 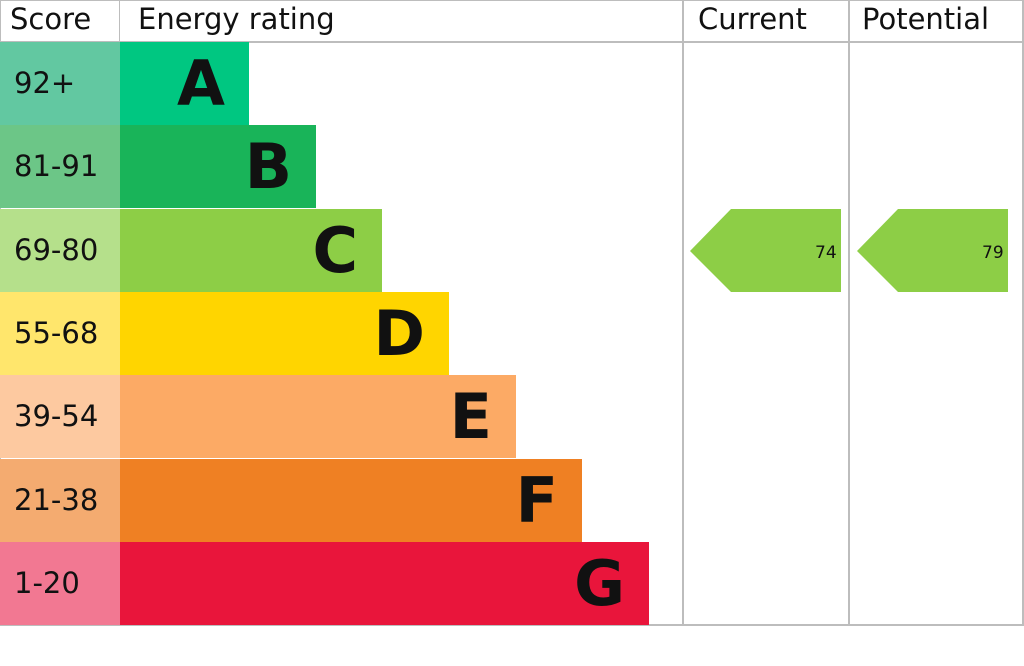 What do you see at coordinates (512, 42) in the screenshot?
I see `header-divider` at bounding box center [512, 42].